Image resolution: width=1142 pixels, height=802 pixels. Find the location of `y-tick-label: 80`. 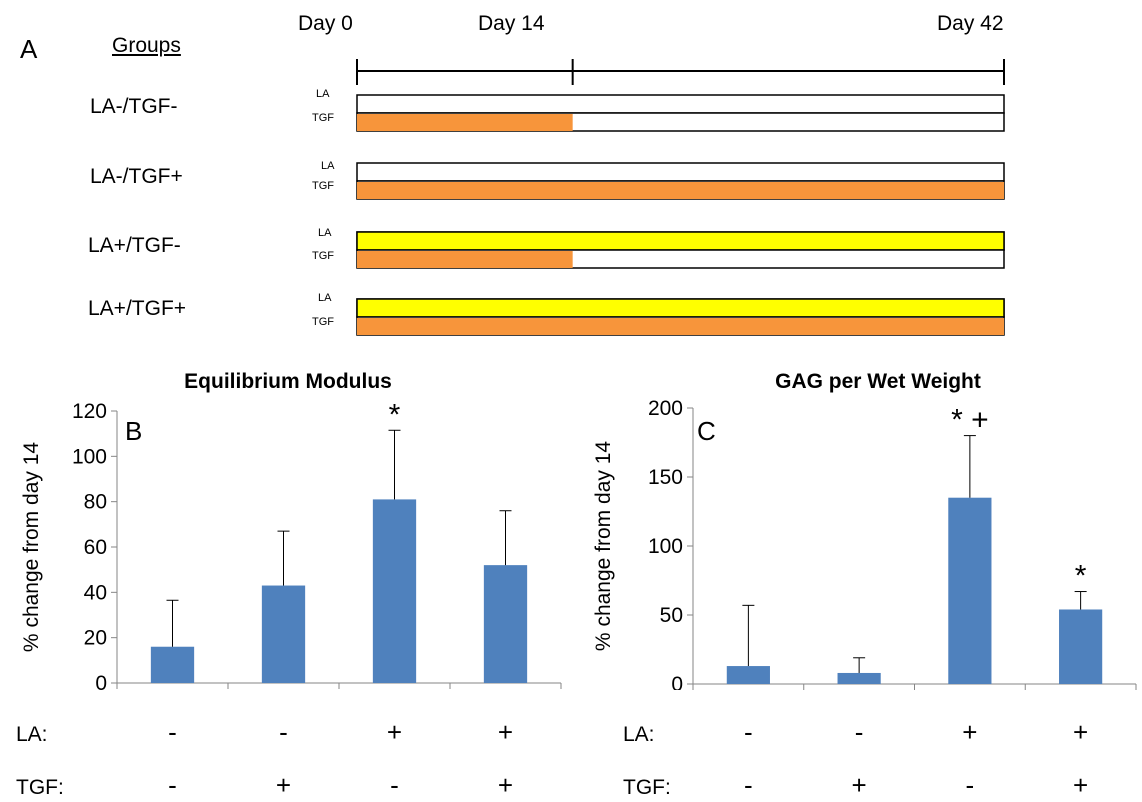

y-tick-label: 80 is located at coordinates (95, 502).